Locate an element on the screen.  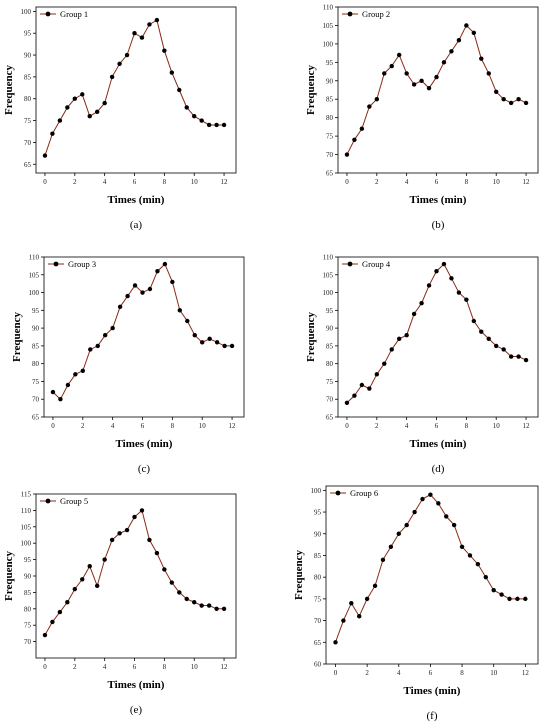
y-tick-label: 105 is located at coordinates (328, 26).